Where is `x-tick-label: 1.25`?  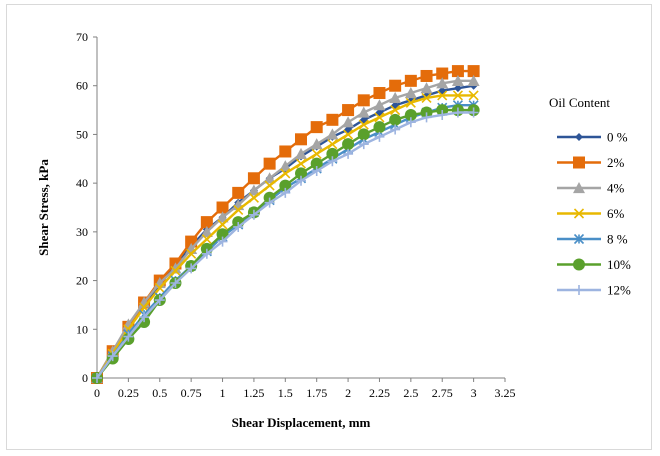 x-tick-label: 1.25 is located at coordinates (253, 393).